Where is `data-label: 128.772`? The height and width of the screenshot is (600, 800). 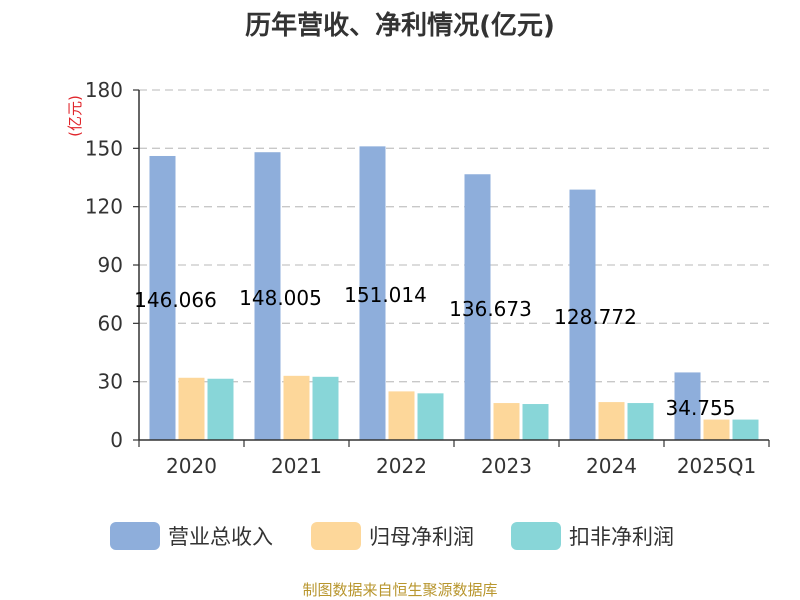
data-label: 128.772 is located at coordinates (595, 317).